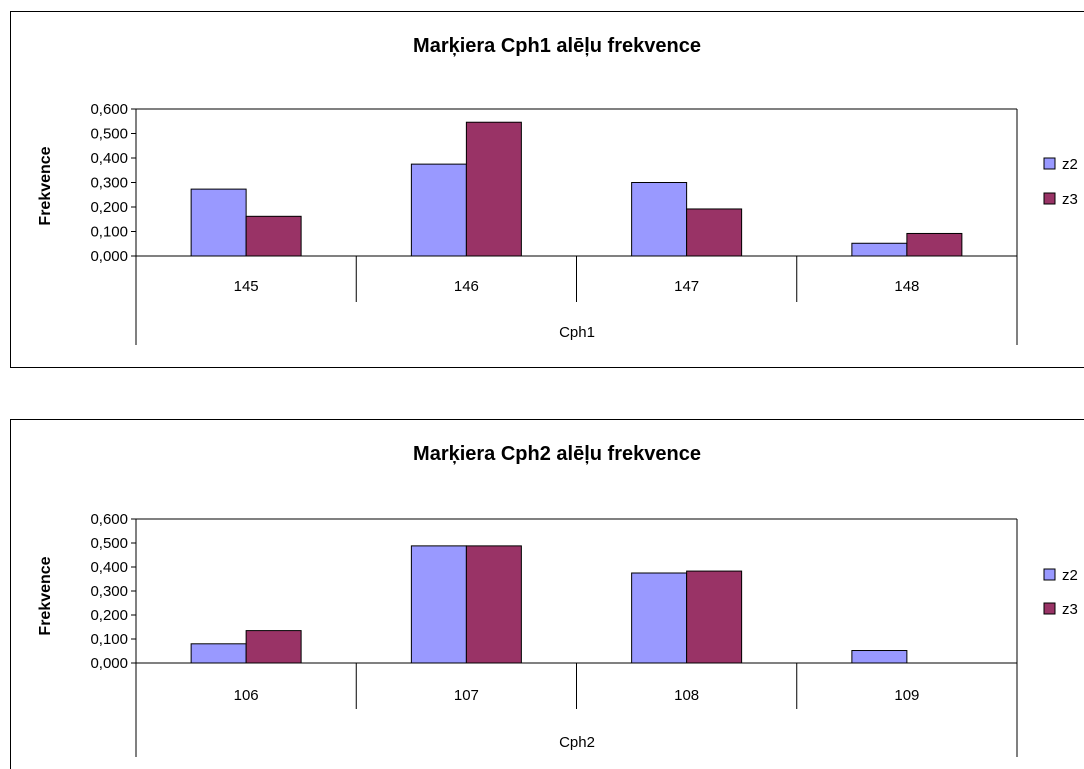 This screenshot has height=769, width=1084. I want to click on chart-title: Marķiera Cph1 alēļu frekvence, so click(557, 46).